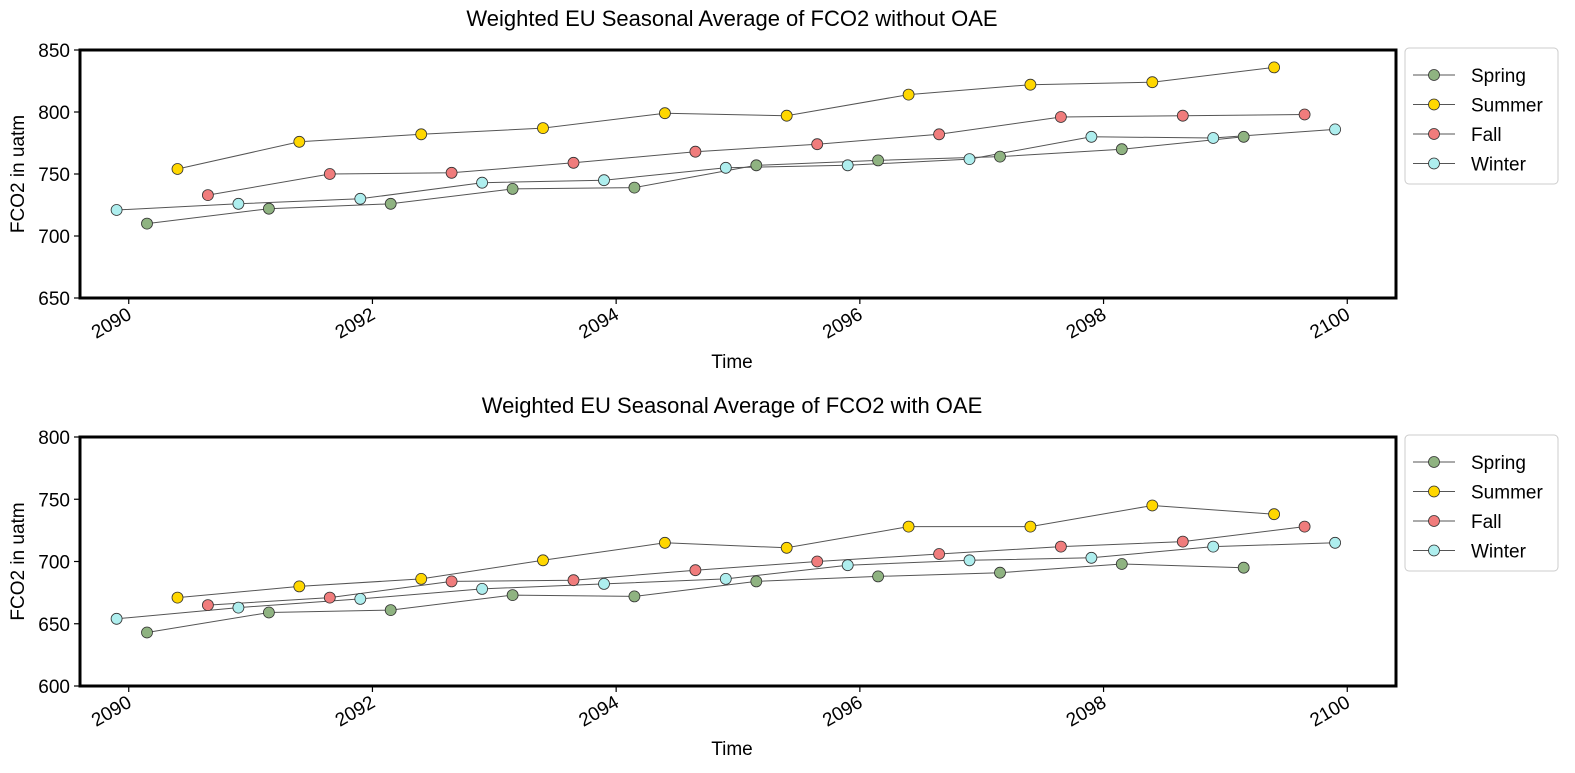 The image size is (1575, 773). I want to click on y-tick-label: 750, so click(54, 175).